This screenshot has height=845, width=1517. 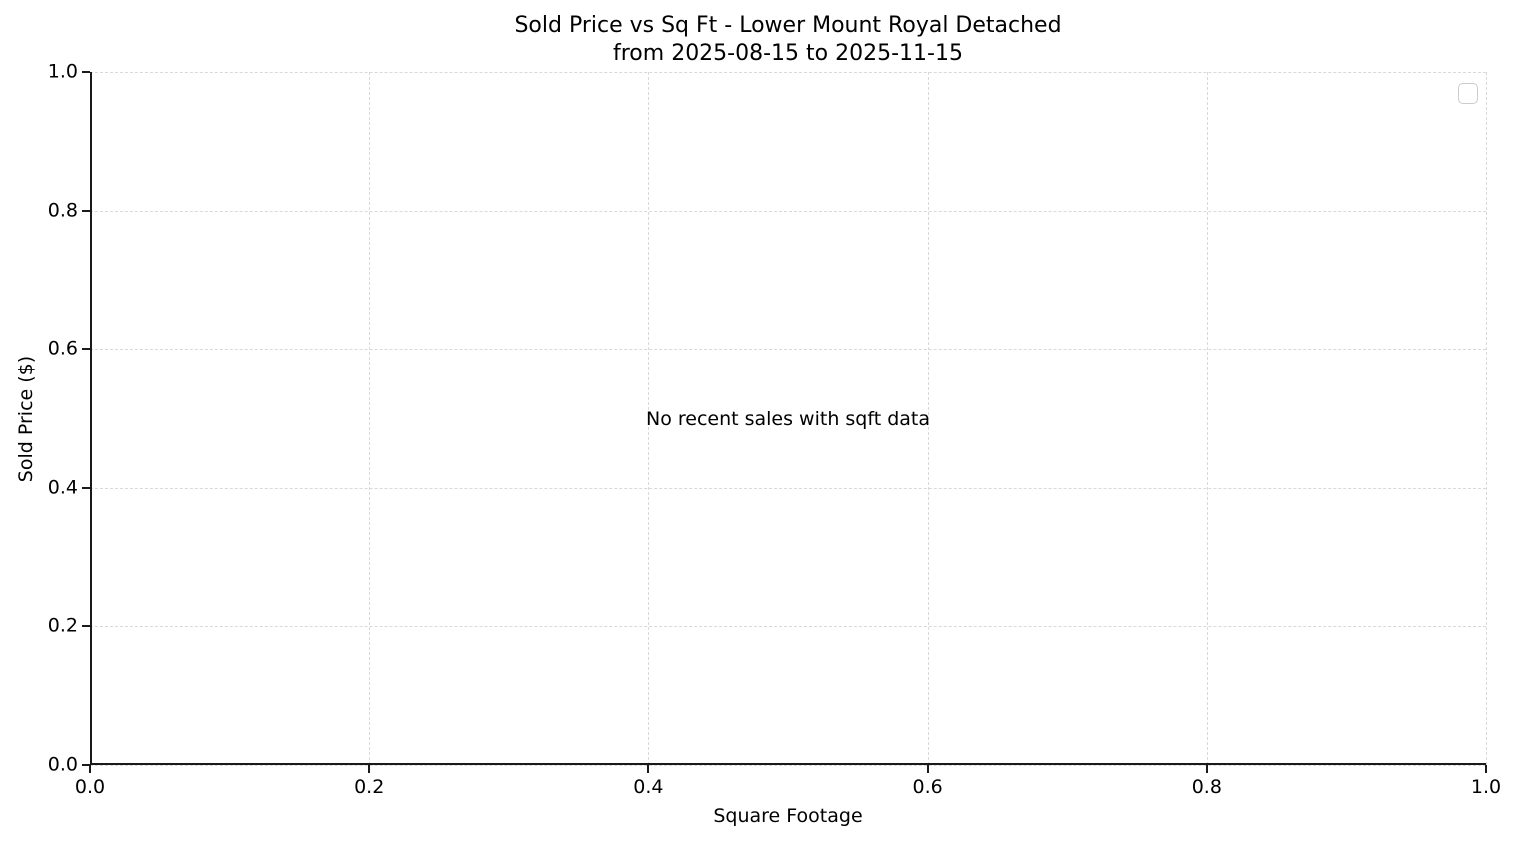 I want to click on x-axis-spine, so click(x=788, y=764).